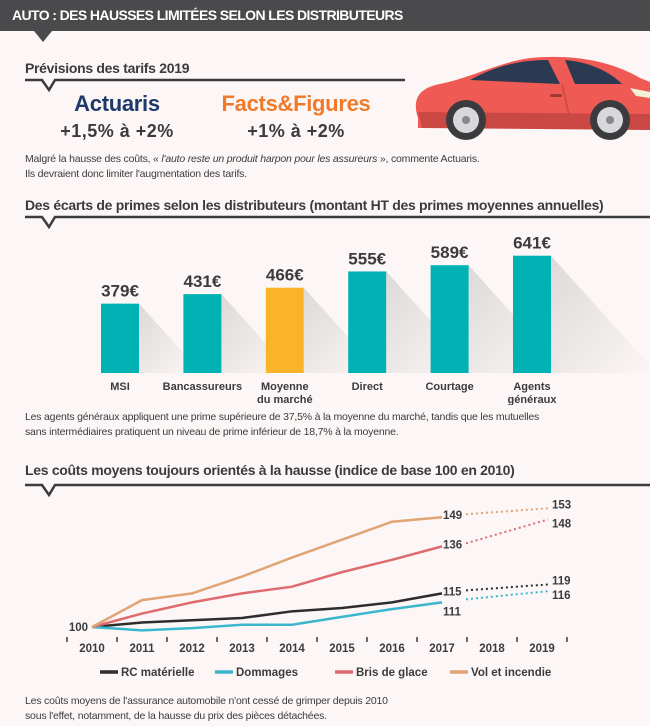 This screenshot has height=726, width=650. What do you see at coordinates (285, 399) in the screenshot?
I see `bar-category-label: du marché` at bounding box center [285, 399].